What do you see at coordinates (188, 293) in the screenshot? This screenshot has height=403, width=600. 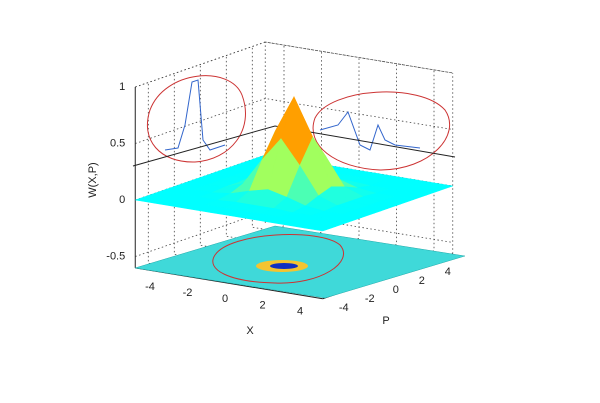 I see `x-tick-label: -2` at bounding box center [188, 293].